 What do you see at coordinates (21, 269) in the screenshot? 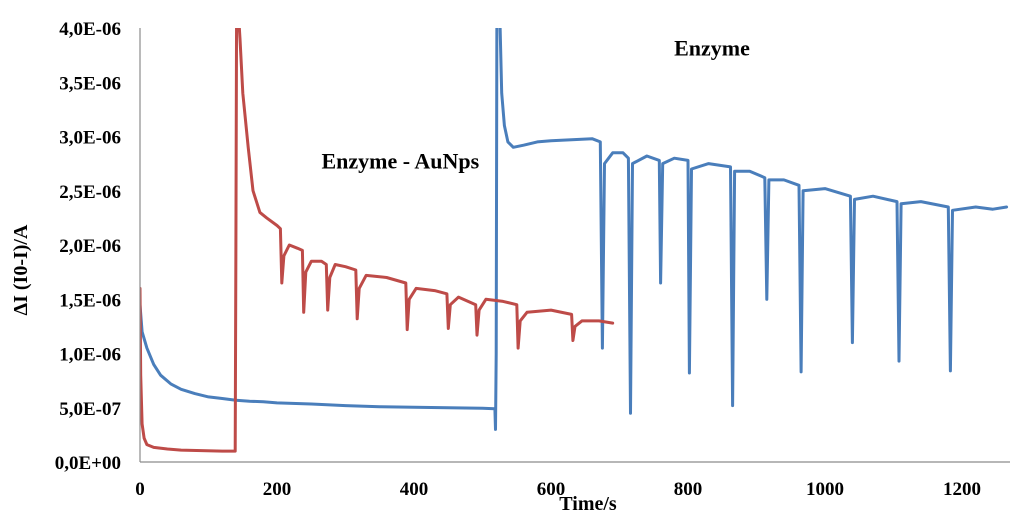
I see `y-axis-title: ΔI (I0-I)/A` at bounding box center [21, 269].